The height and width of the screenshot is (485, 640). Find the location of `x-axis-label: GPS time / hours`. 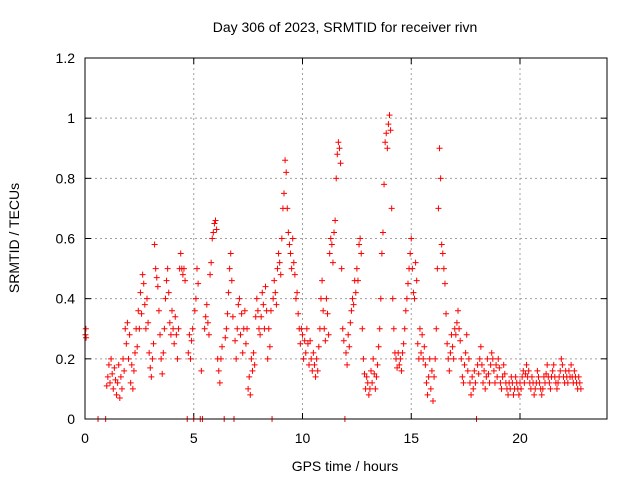

x-axis-label: GPS time / hours is located at coordinates (345, 466).